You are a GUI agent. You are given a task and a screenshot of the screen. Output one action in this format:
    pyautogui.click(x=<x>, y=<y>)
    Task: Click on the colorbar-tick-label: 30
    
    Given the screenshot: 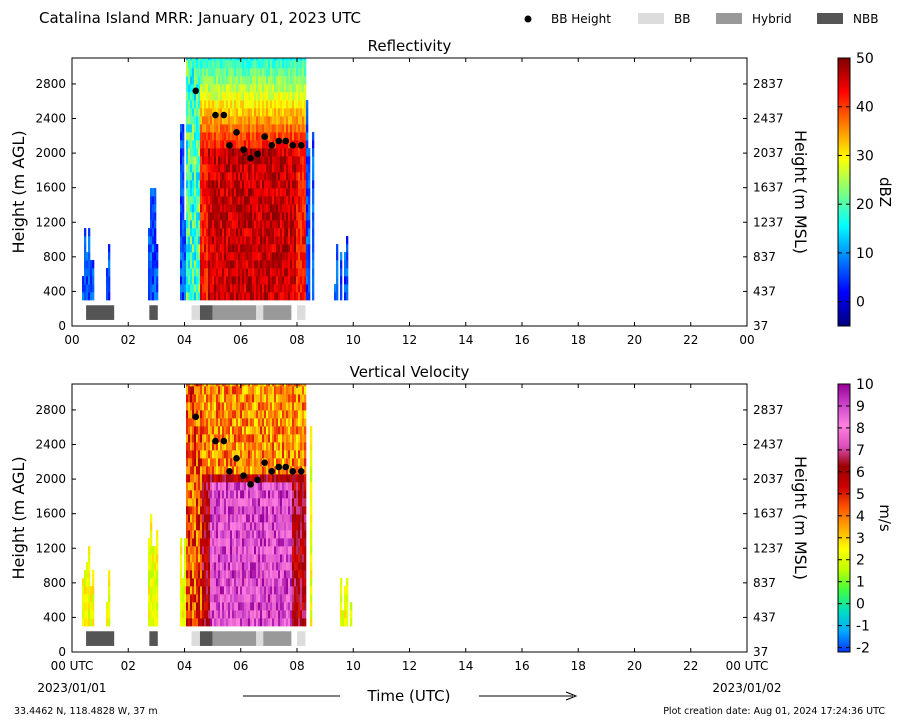 What is the action you would take?
    pyautogui.click(x=865, y=156)
    